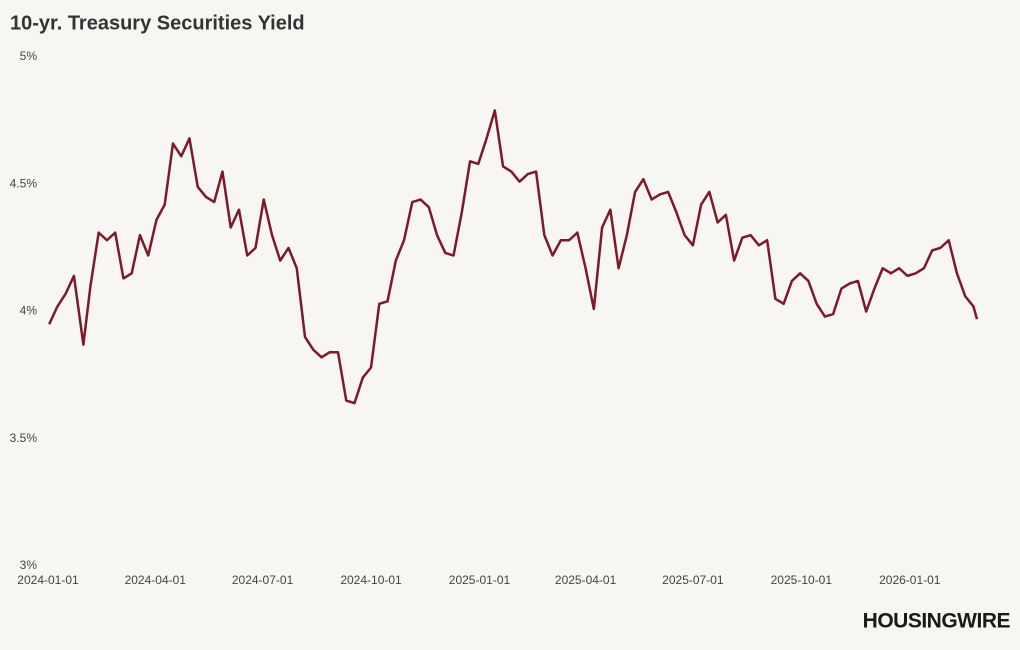 This screenshot has height=650, width=1020. What do you see at coordinates (157, 23) in the screenshot?
I see `chart-title: 10-yr. Treasury Securities Yield` at bounding box center [157, 23].